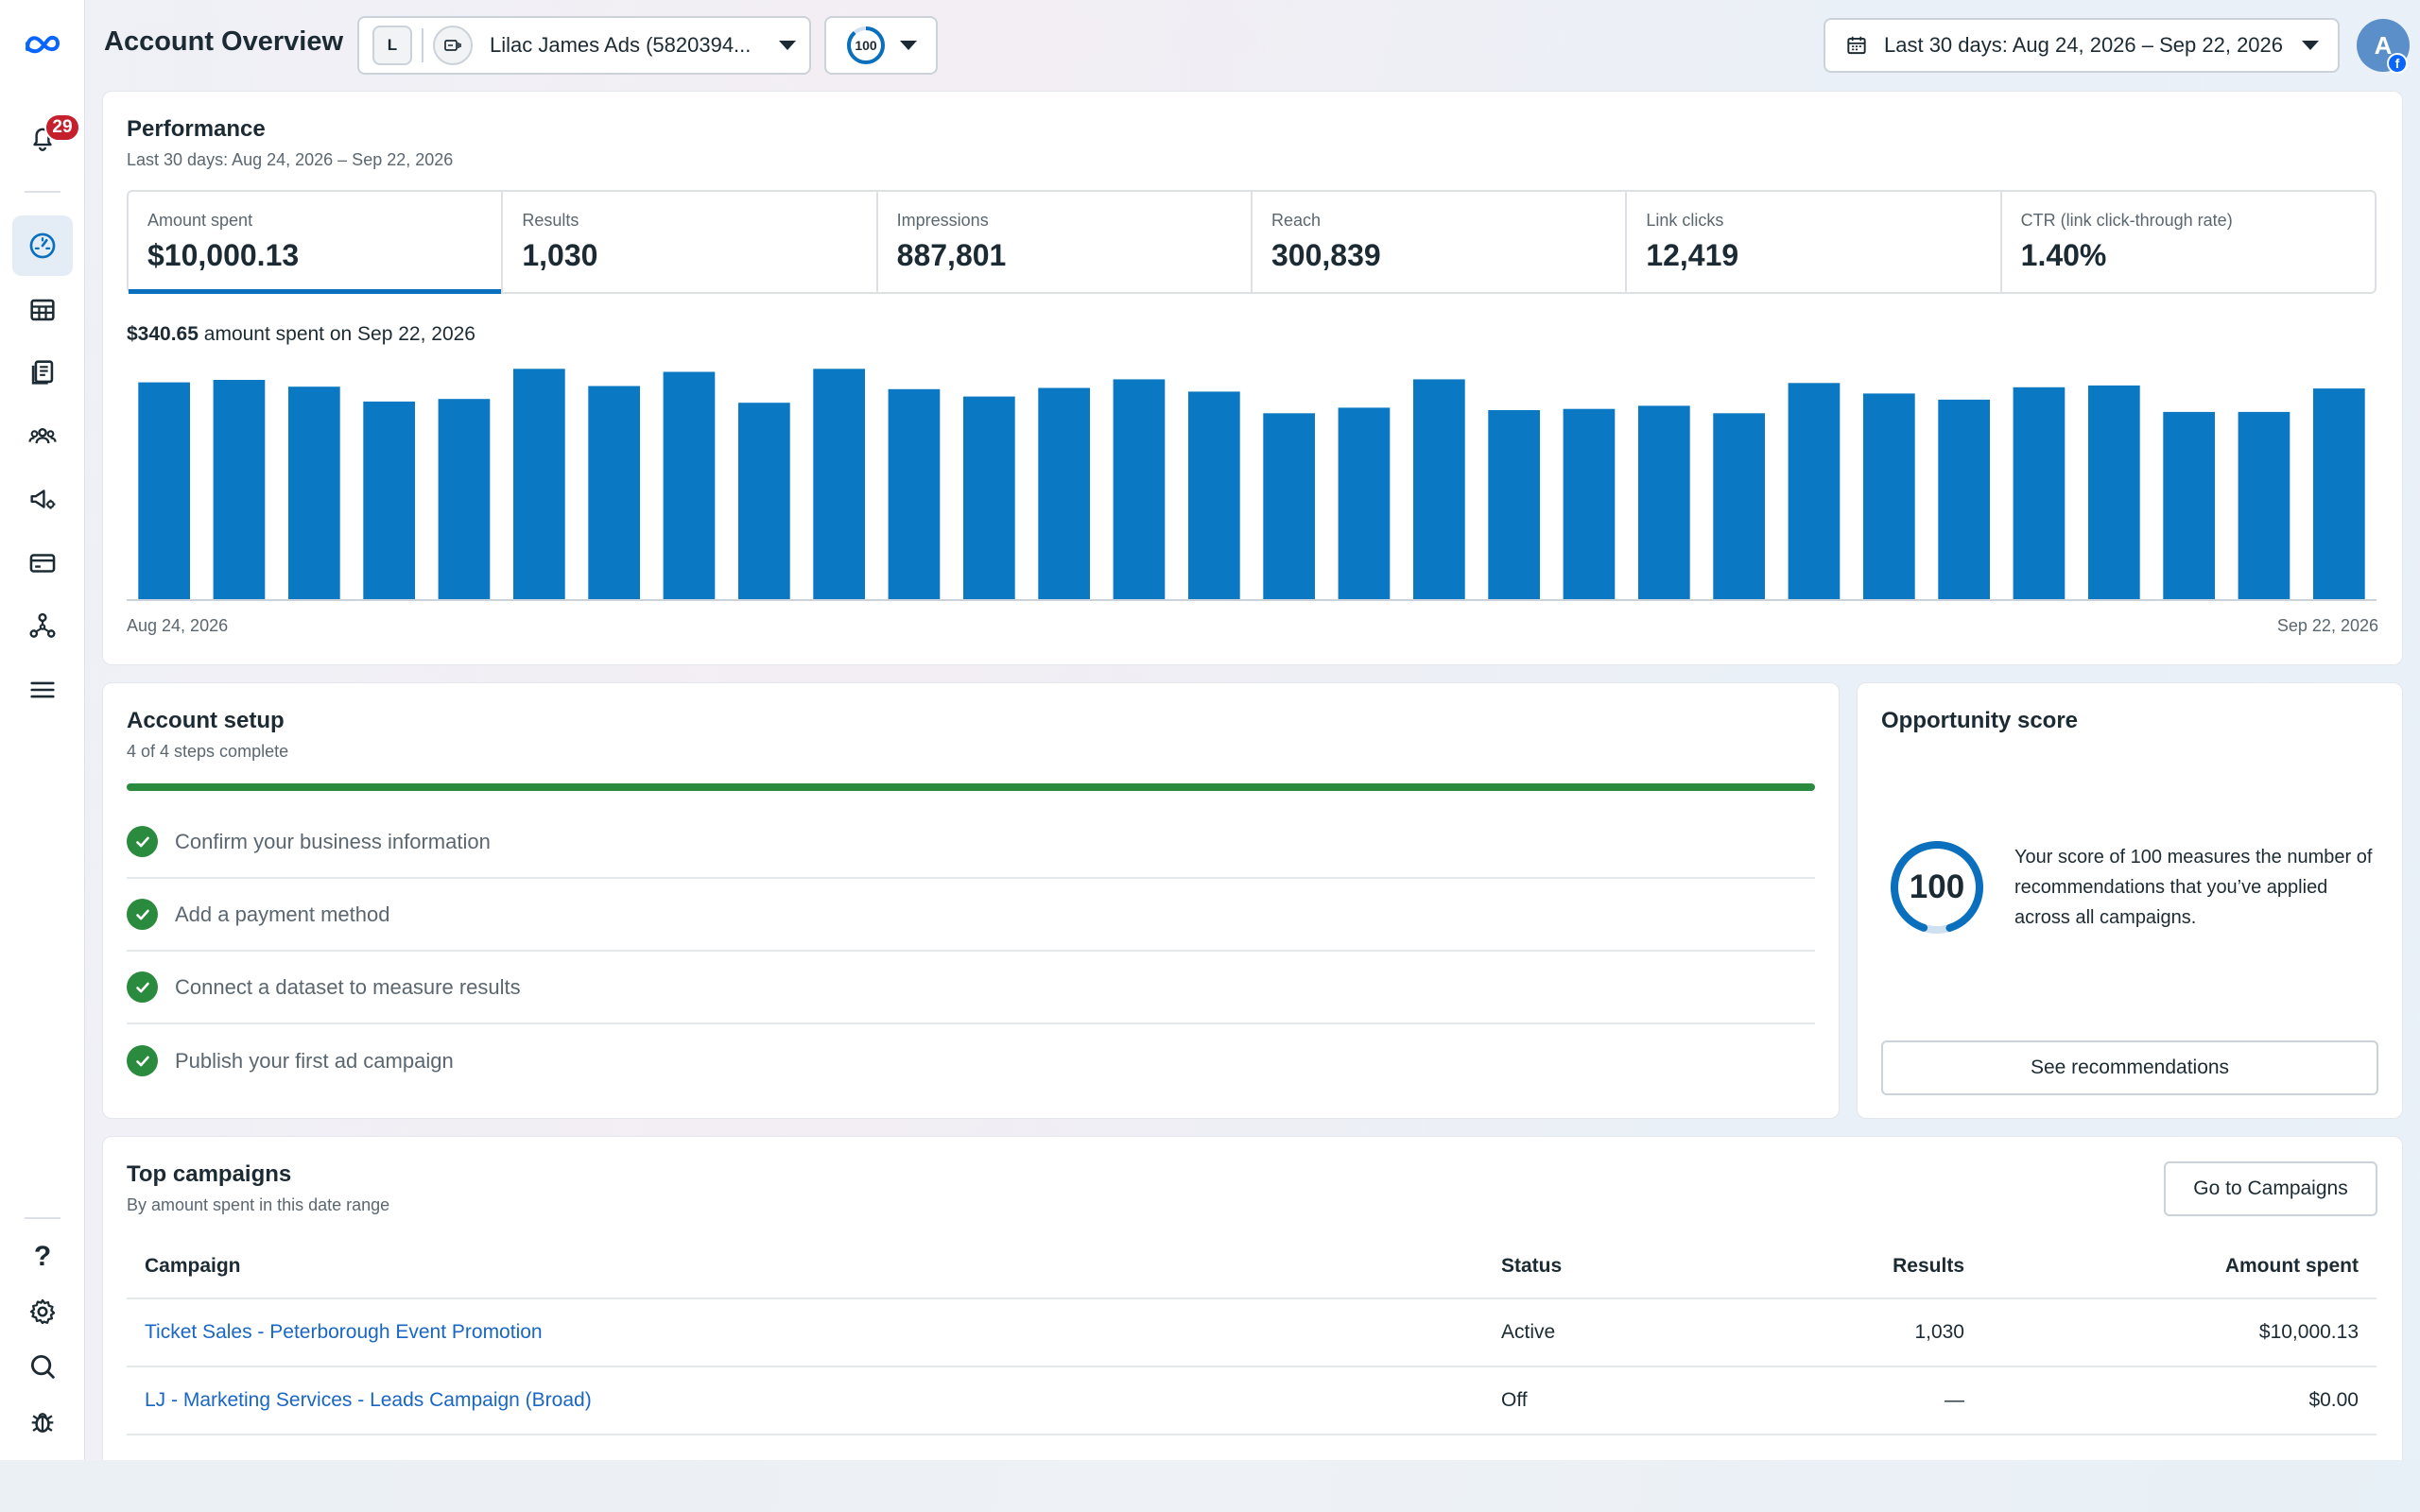  Describe the element at coordinates (1438, 242) in the screenshot. I see `metric-reach: Reach 300,839` at that location.